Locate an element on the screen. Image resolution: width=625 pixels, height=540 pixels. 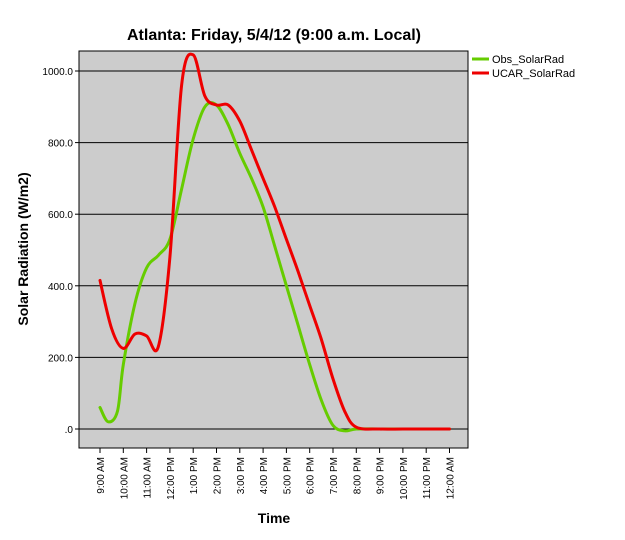
y-tick-label: 200.0 is located at coordinates (60, 358).